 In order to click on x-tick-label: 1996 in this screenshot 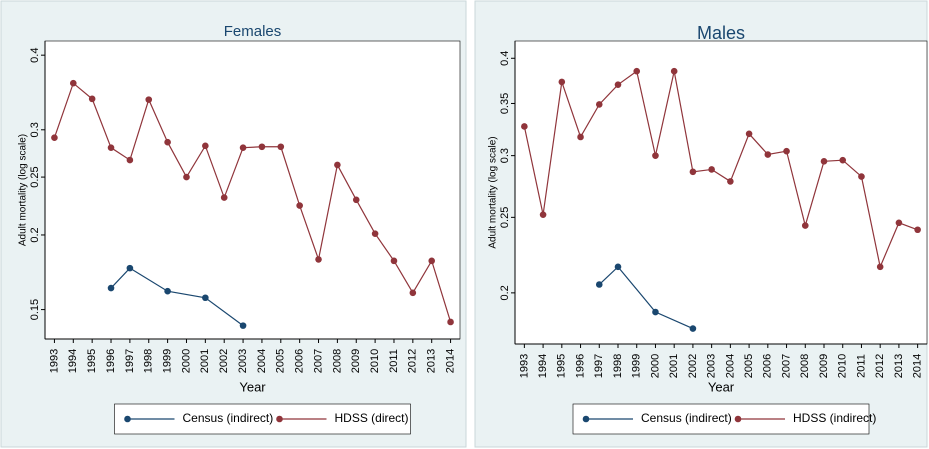, I will do `click(111, 361)`.